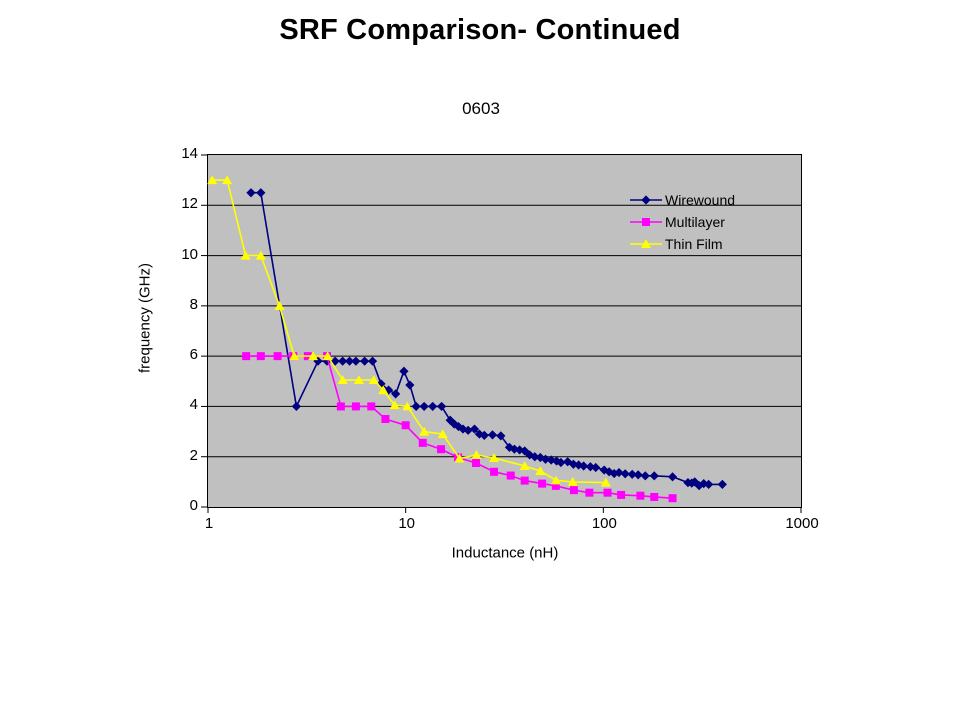  I want to click on legend-item-wirewound: Wirewound, so click(682, 200).